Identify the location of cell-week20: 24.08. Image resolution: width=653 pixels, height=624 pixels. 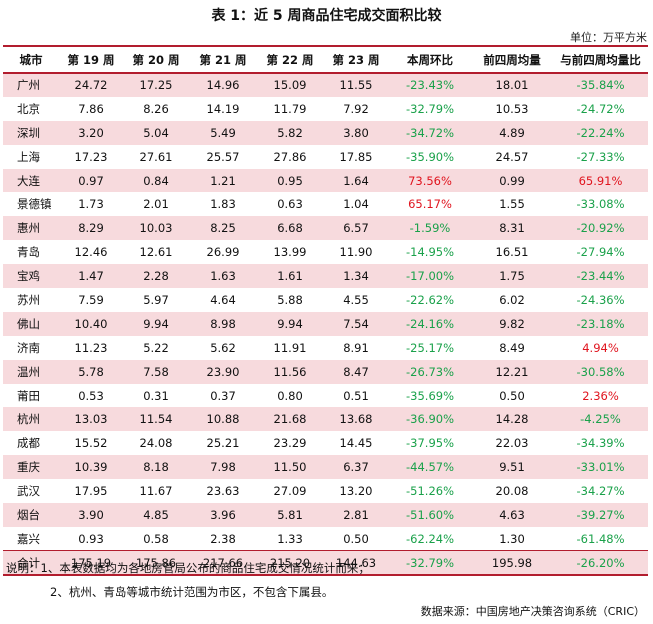
(156, 443).